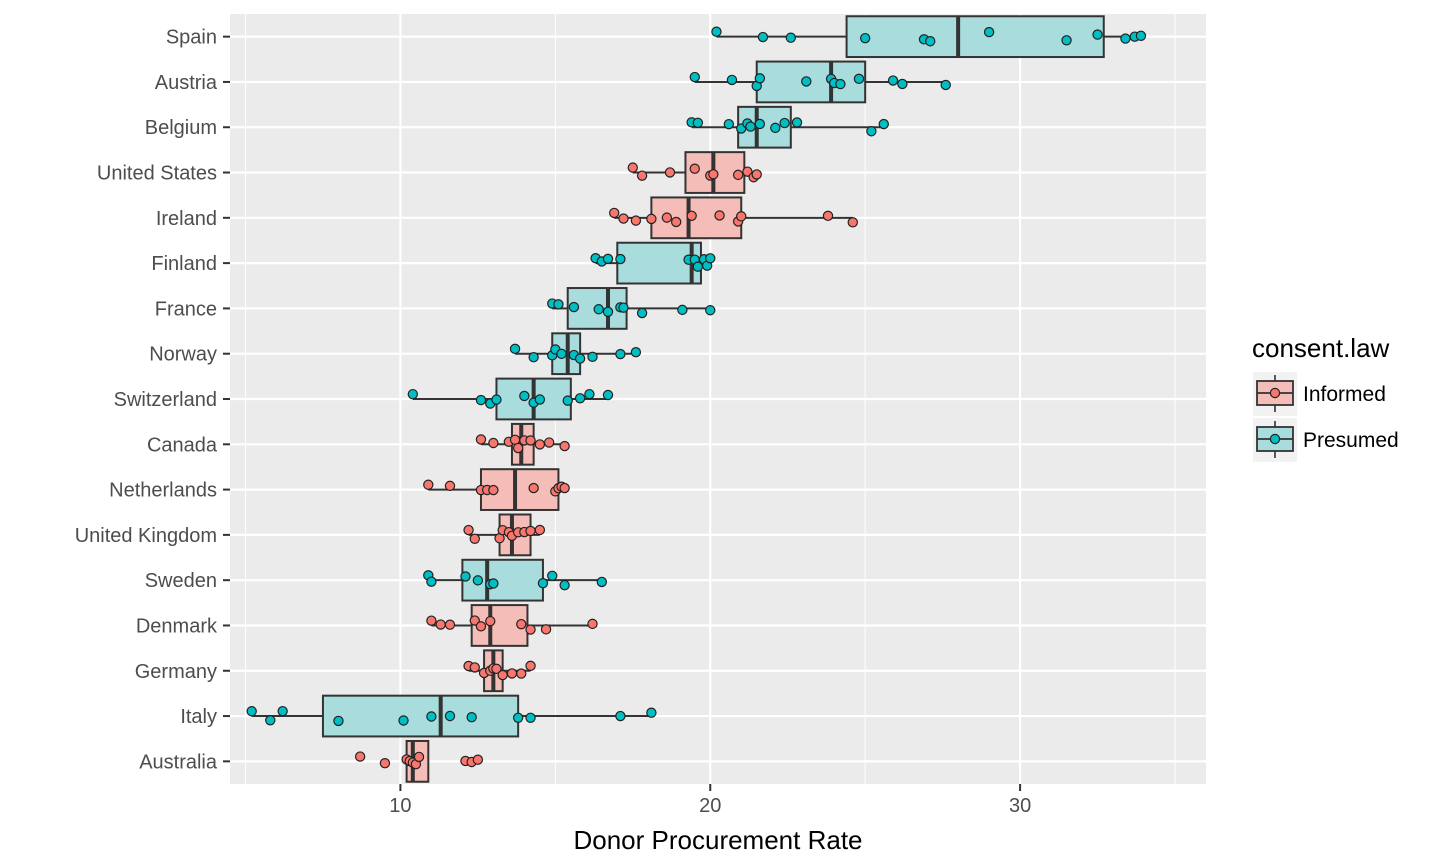 Image resolution: width=1440 pixels, height=864 pixels. Describe the element at coordinates (181, 581) in the screenshot. I see `y-tick-label: Sweden` at that location.